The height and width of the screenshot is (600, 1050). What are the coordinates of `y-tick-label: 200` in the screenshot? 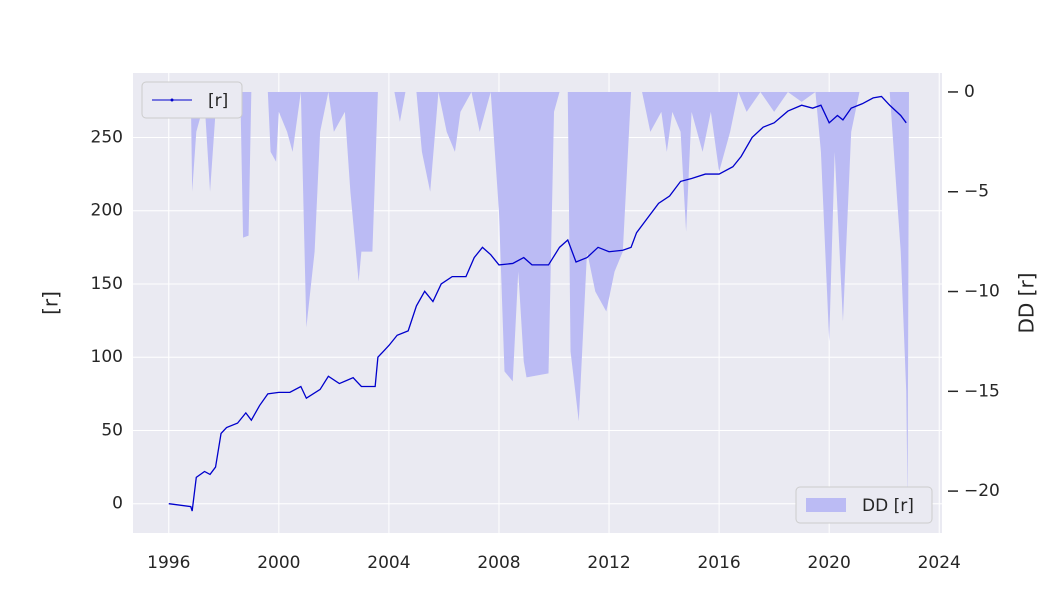 It's located at (107, 211).